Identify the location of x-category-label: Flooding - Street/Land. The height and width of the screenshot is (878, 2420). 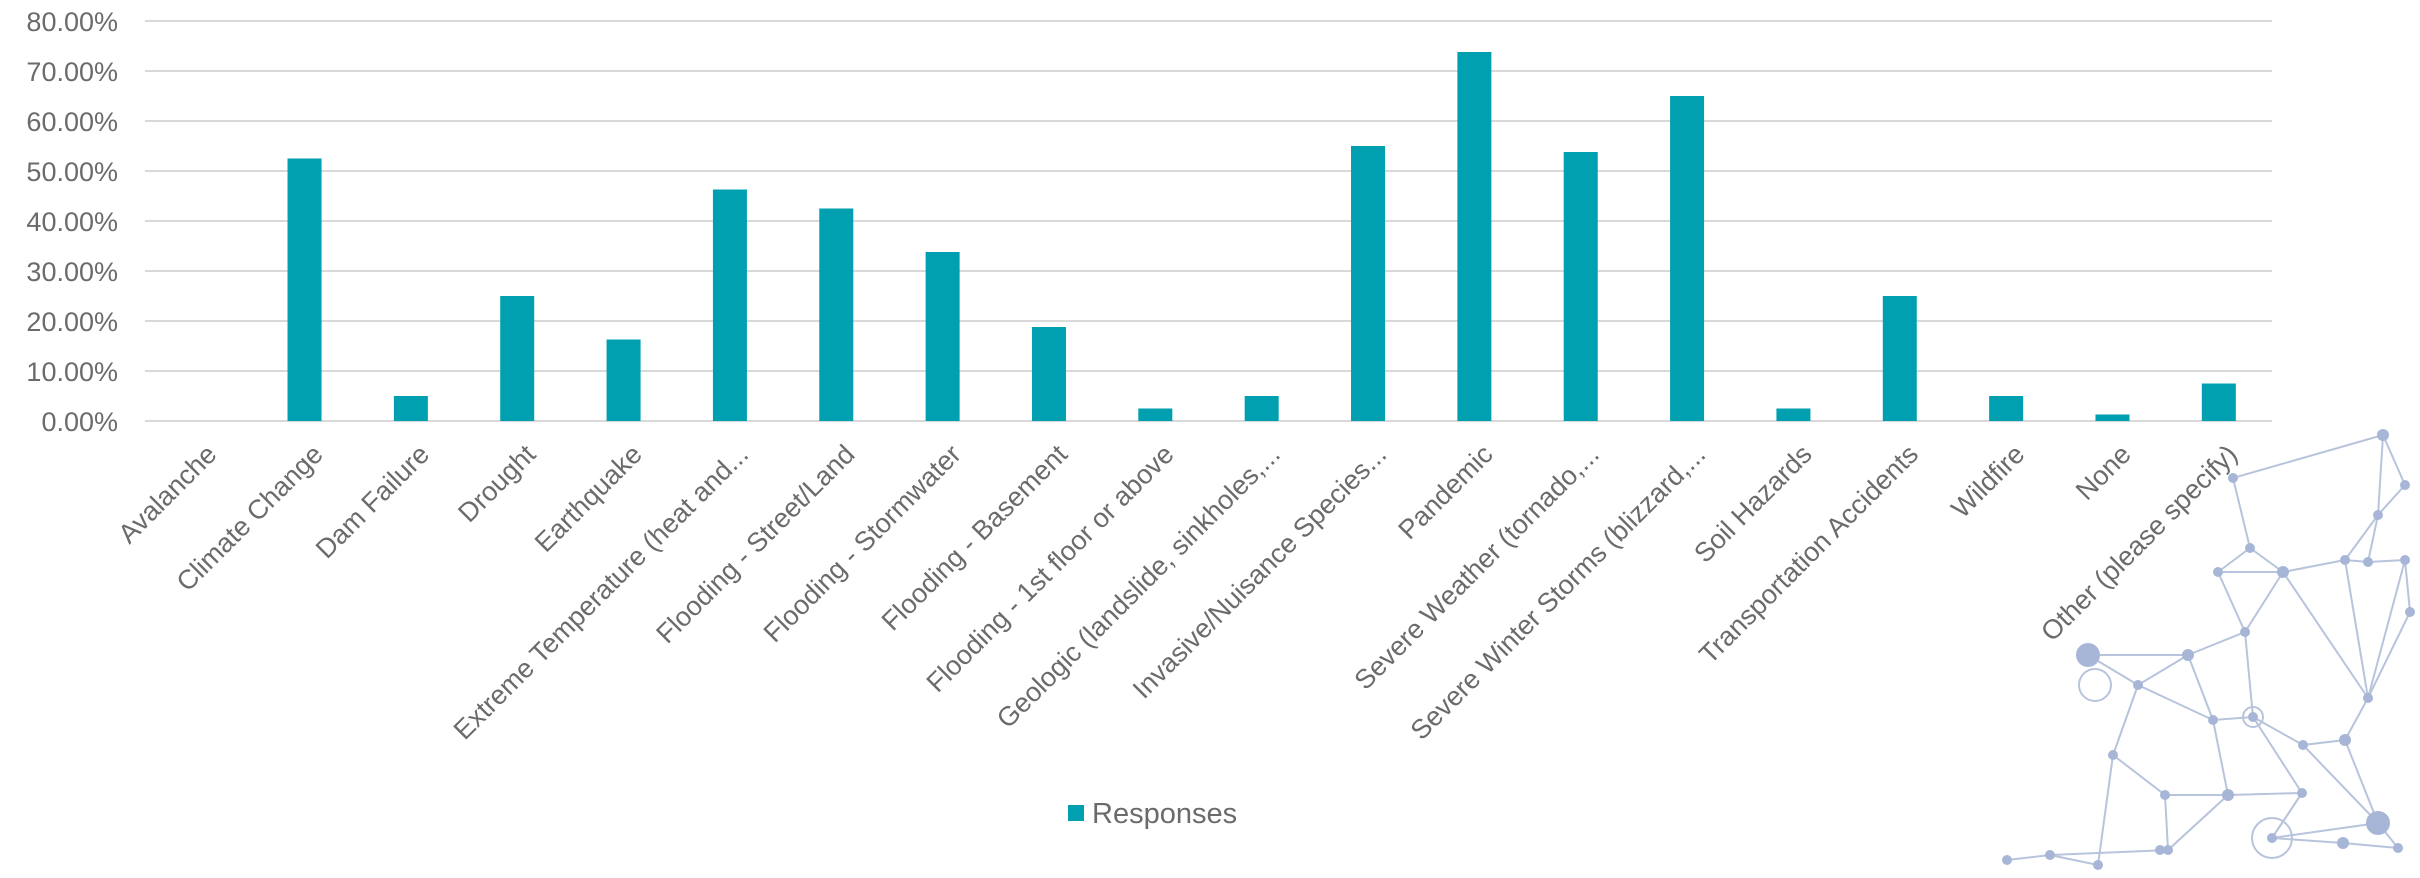
(755, 544).